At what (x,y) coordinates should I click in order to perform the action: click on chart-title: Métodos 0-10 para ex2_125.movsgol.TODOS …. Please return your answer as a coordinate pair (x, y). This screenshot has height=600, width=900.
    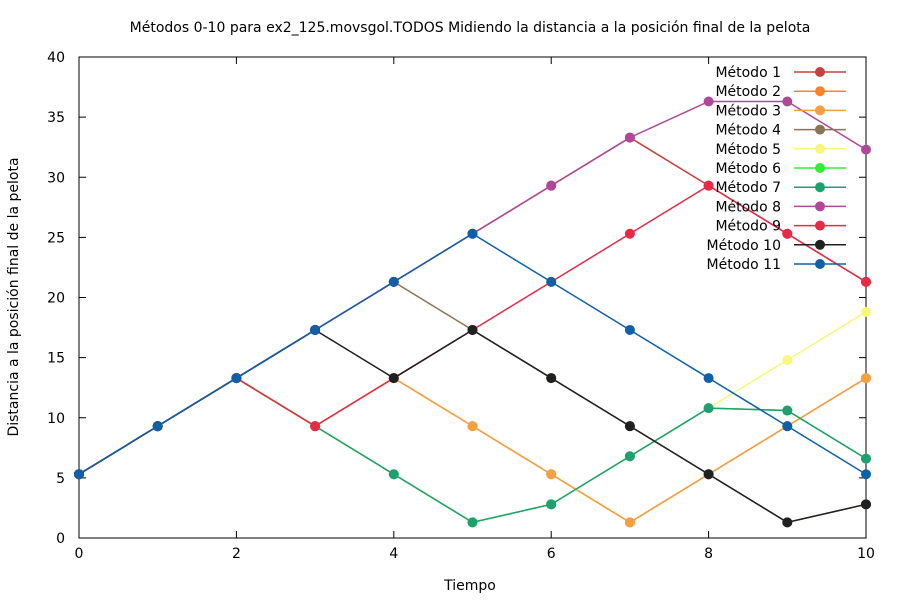
    Looking at the image, I should click on (470, 28).